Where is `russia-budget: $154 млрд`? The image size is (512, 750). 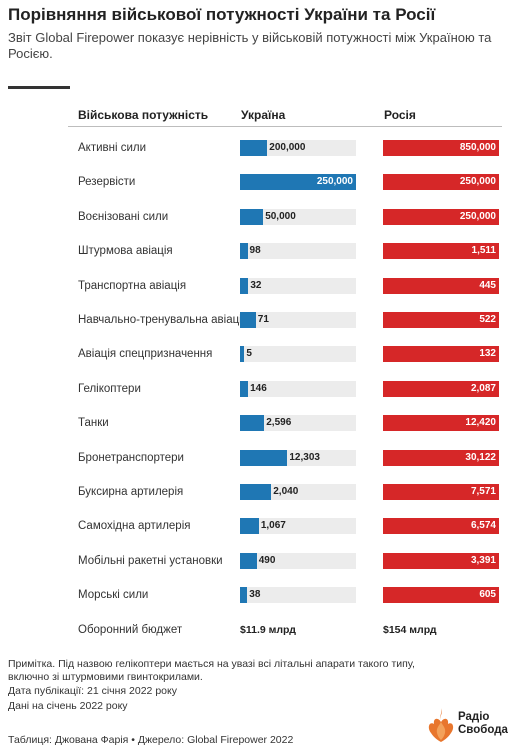
russia-budget: $154 млрд is located at coordinates (410, 630).